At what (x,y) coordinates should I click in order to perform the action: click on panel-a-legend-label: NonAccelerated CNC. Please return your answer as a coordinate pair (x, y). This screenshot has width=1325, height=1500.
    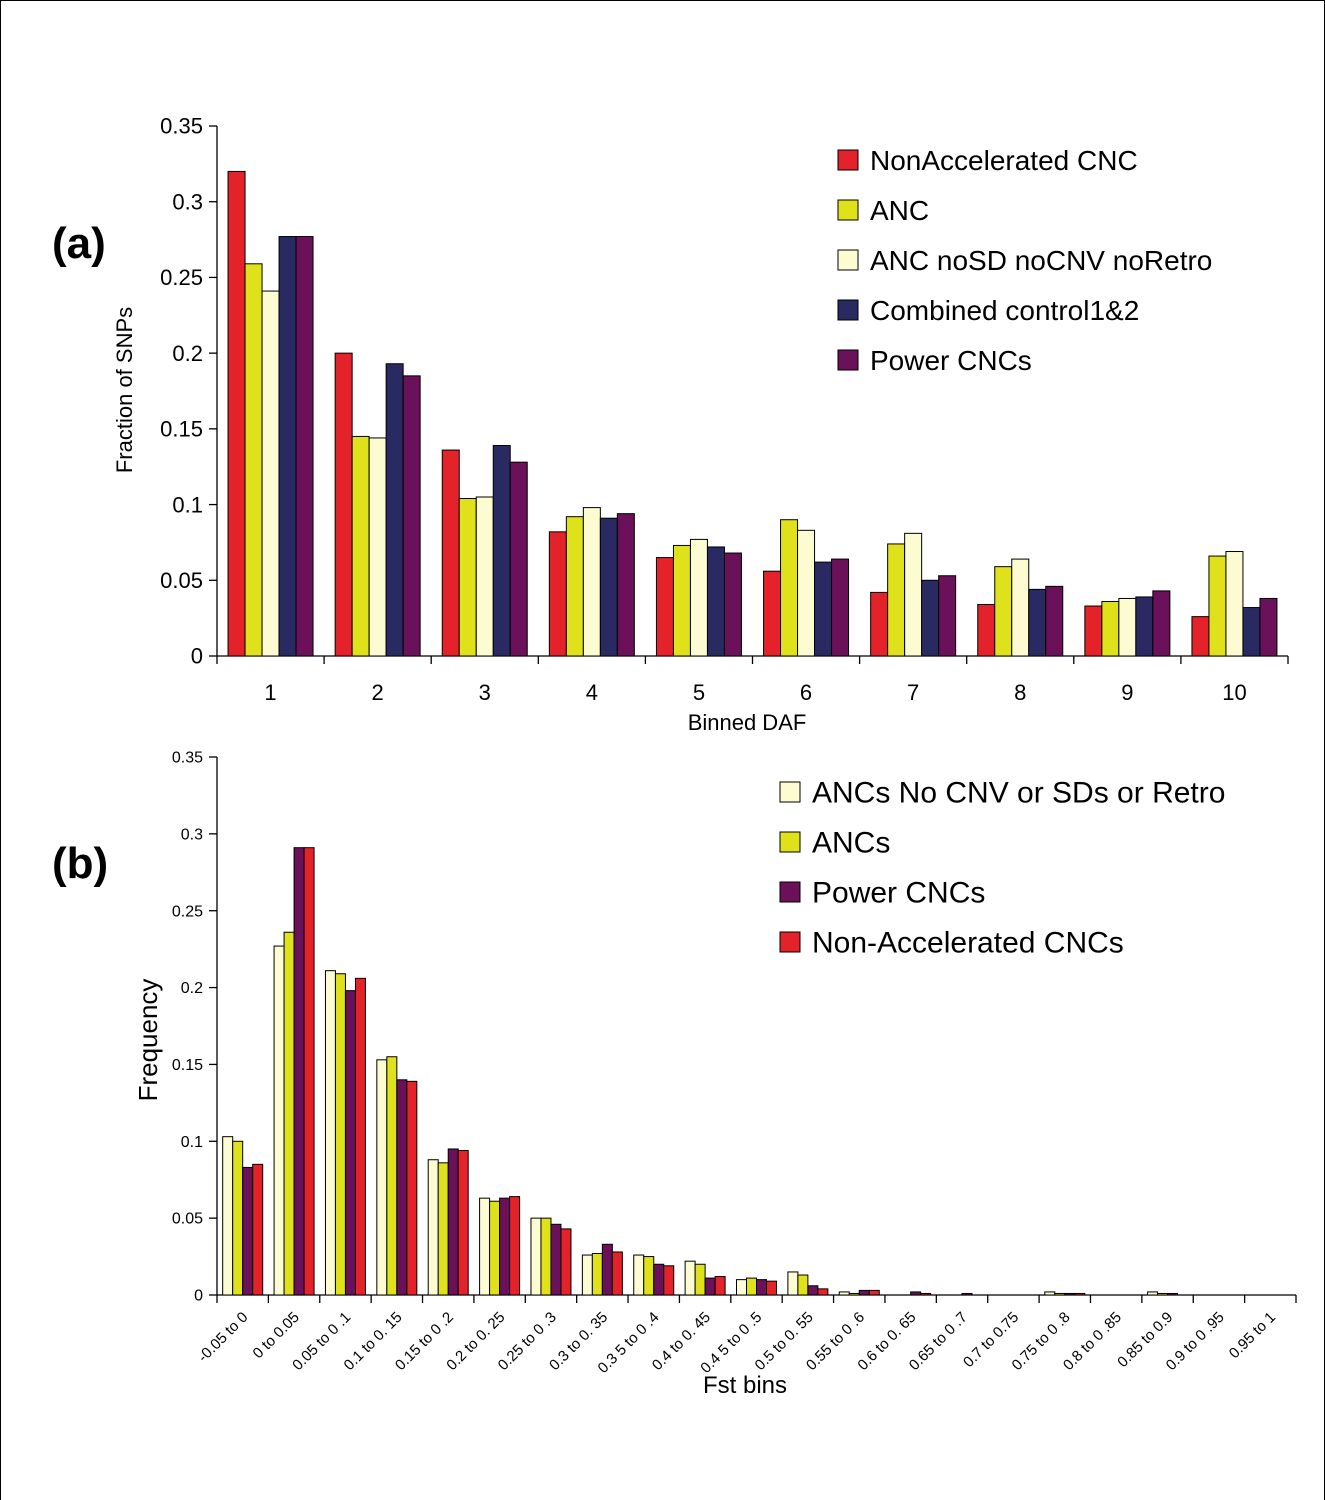
    Looking at the image, I should click on (1004, 160).